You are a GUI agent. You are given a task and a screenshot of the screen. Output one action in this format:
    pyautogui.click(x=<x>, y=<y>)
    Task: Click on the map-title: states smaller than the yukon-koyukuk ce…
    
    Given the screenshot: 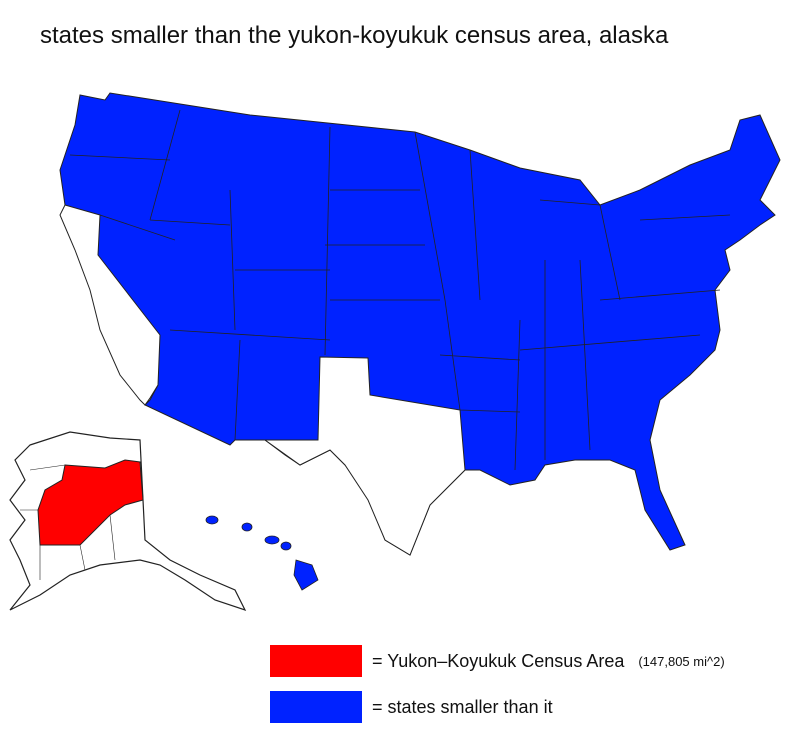 What is the action you would take?
    pyautogui.click(x=354, y=35)
    